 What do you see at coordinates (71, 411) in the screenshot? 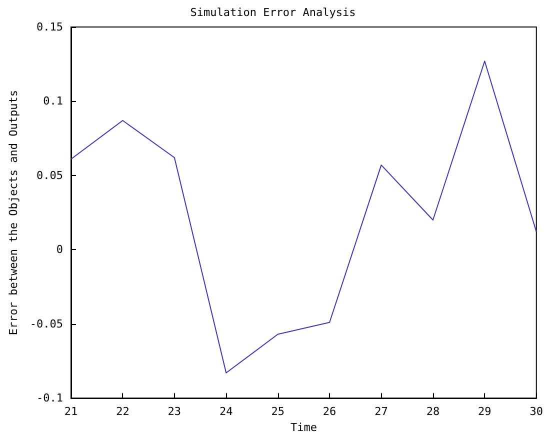
I see `x-tick-label: 21` at bounding box center [71, 411].